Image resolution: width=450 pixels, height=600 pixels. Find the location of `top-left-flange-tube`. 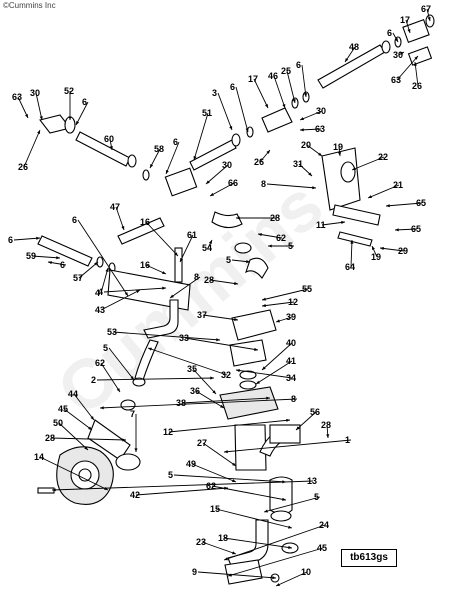

top-left-flange-tube is located at coordinates (94, 147).